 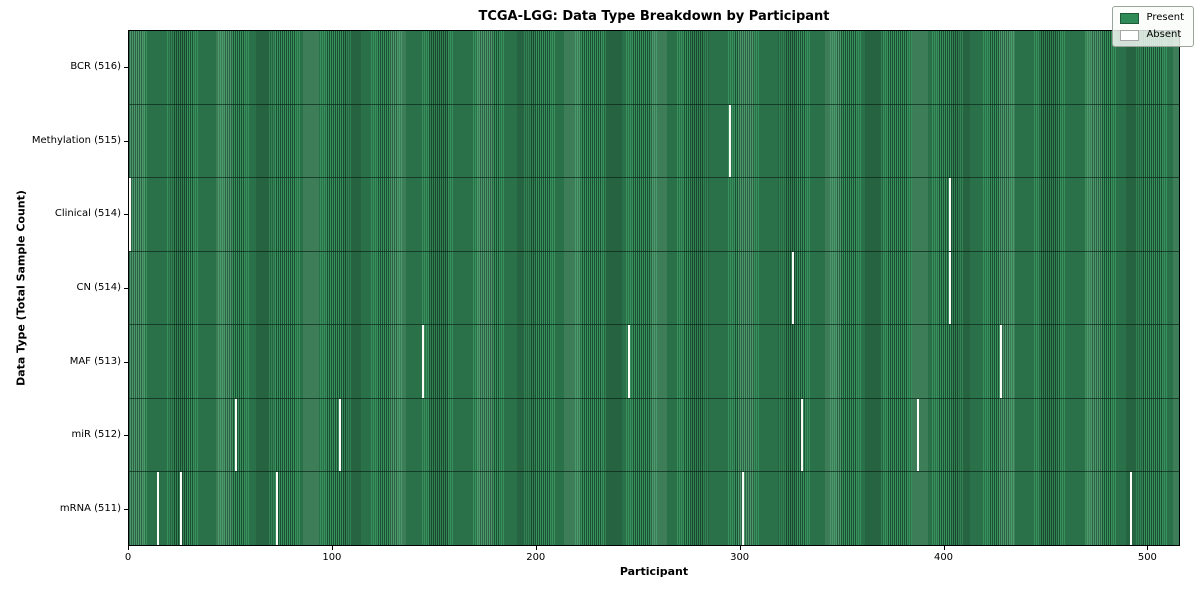 I want to click on legend: Present Absent, so click(x=1153, y=26).